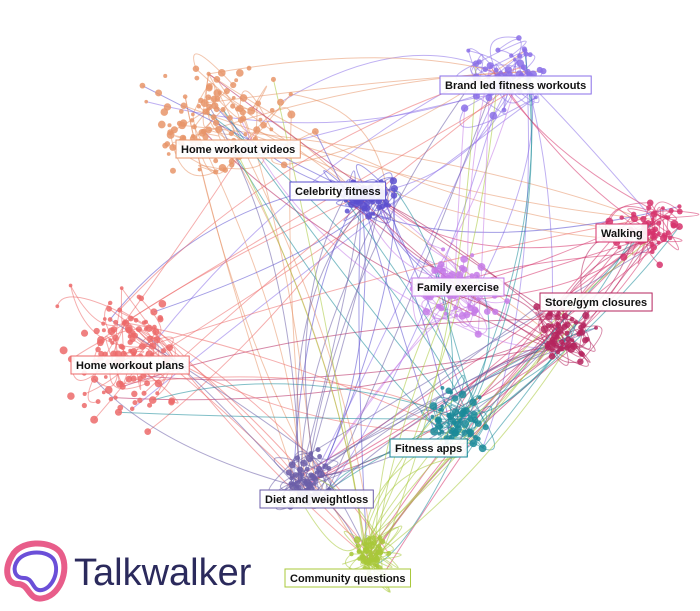 The width and height of the screenshot is (700, 611). I want to click on cluster-label: Home workout plans, so click(130, 366).